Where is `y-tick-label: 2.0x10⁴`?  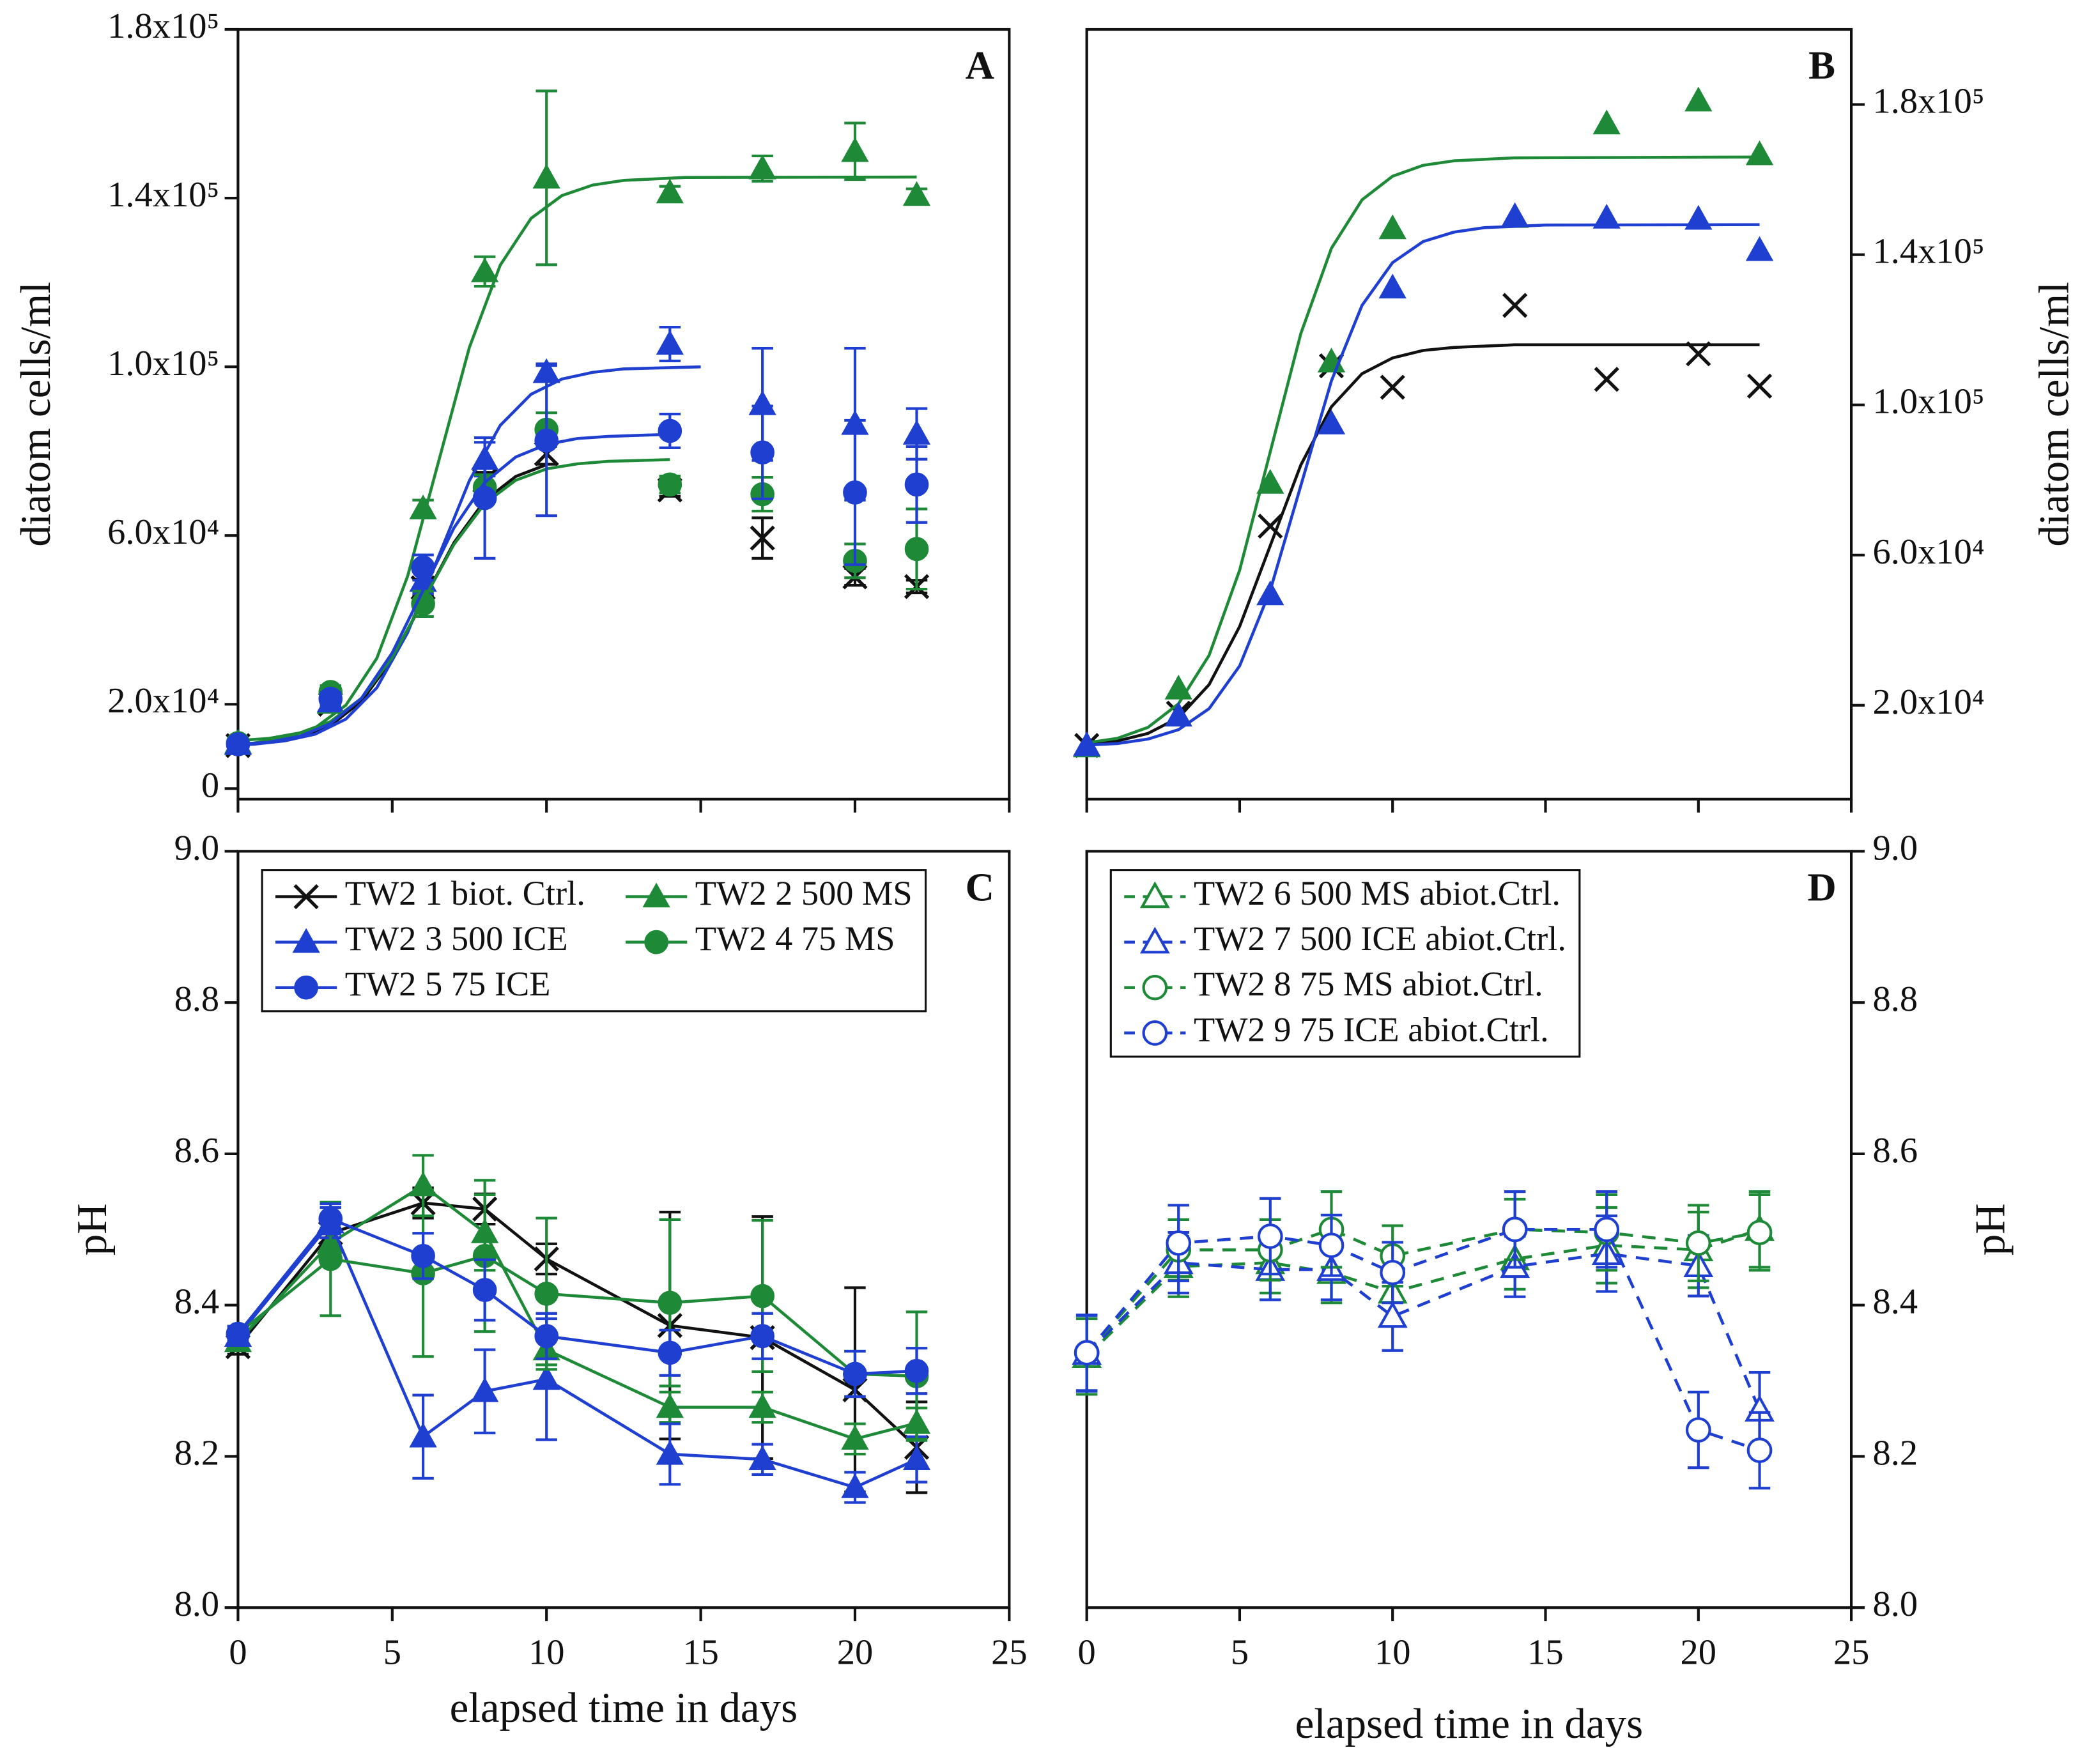 y-tick-label: 2.0x10⁴ is located at coordinates (1929, 702).